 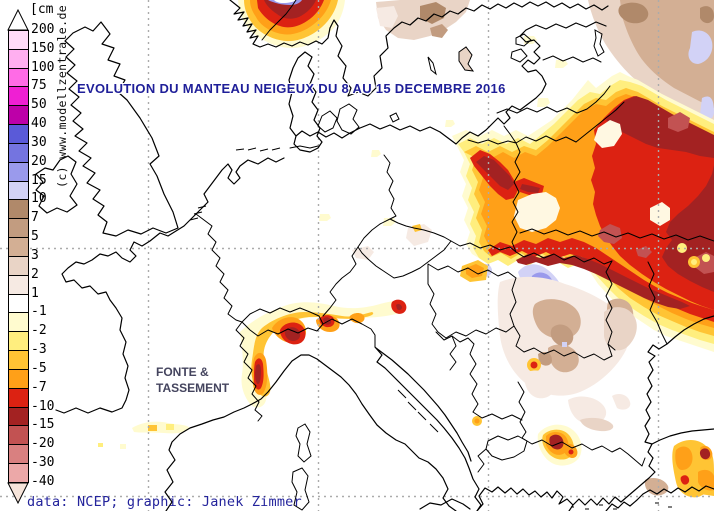 What do you see at coordinates (43, 406) in the screenshot?
I see `colorbar-tick: -10` at bounding box center [43, 406].